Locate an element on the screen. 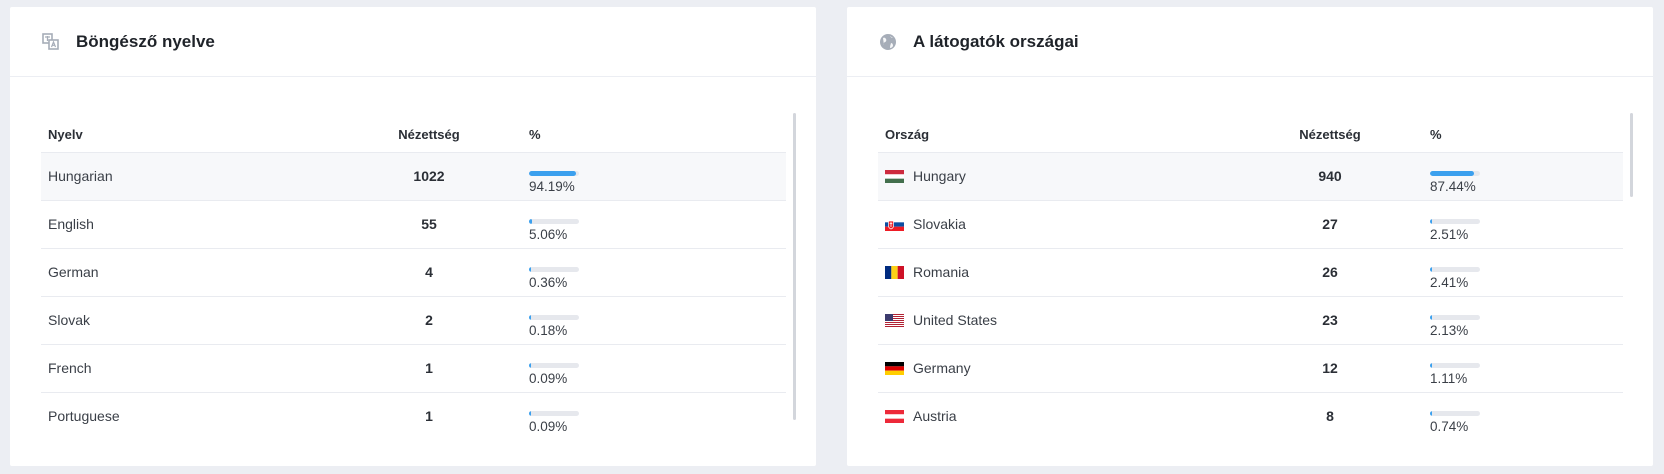 The width and height of the screenshot is (1664, 474). row-name-cell: Hungary is located at coordinates (1054, 176).